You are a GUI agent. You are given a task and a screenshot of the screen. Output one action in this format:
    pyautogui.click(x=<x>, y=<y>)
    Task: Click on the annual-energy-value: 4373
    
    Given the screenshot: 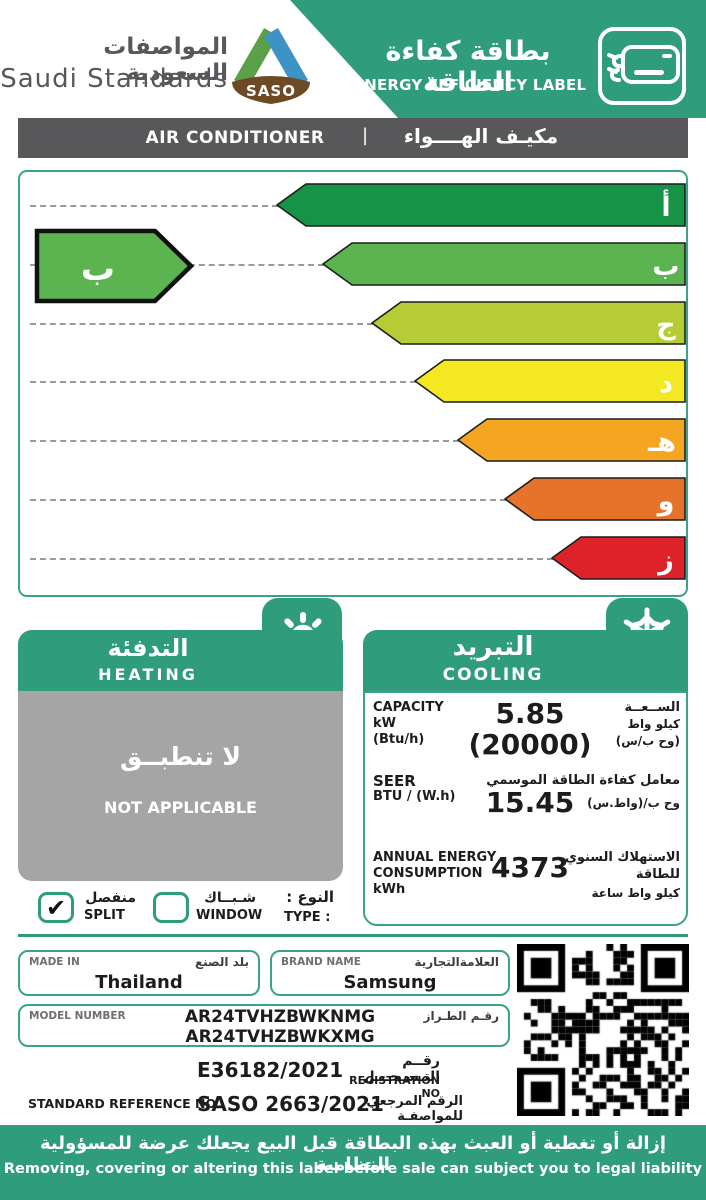 What is the action you would take?
    pyautogui.click(x=530, y=867)
    